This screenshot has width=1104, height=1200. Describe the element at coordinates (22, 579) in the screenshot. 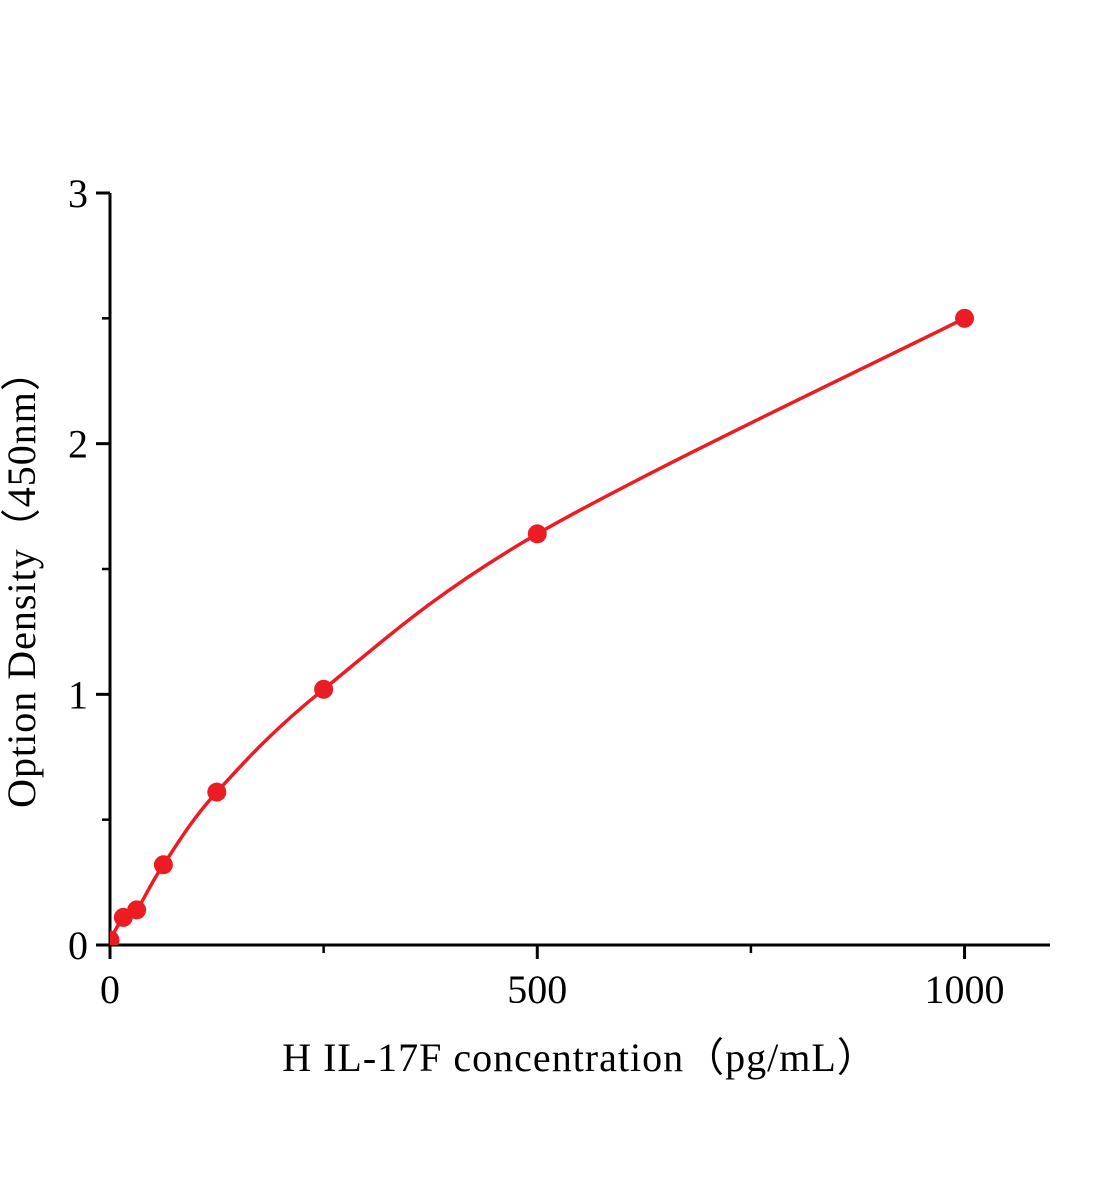

I see `y-axis-title: Option Density（450nm）` at that location.